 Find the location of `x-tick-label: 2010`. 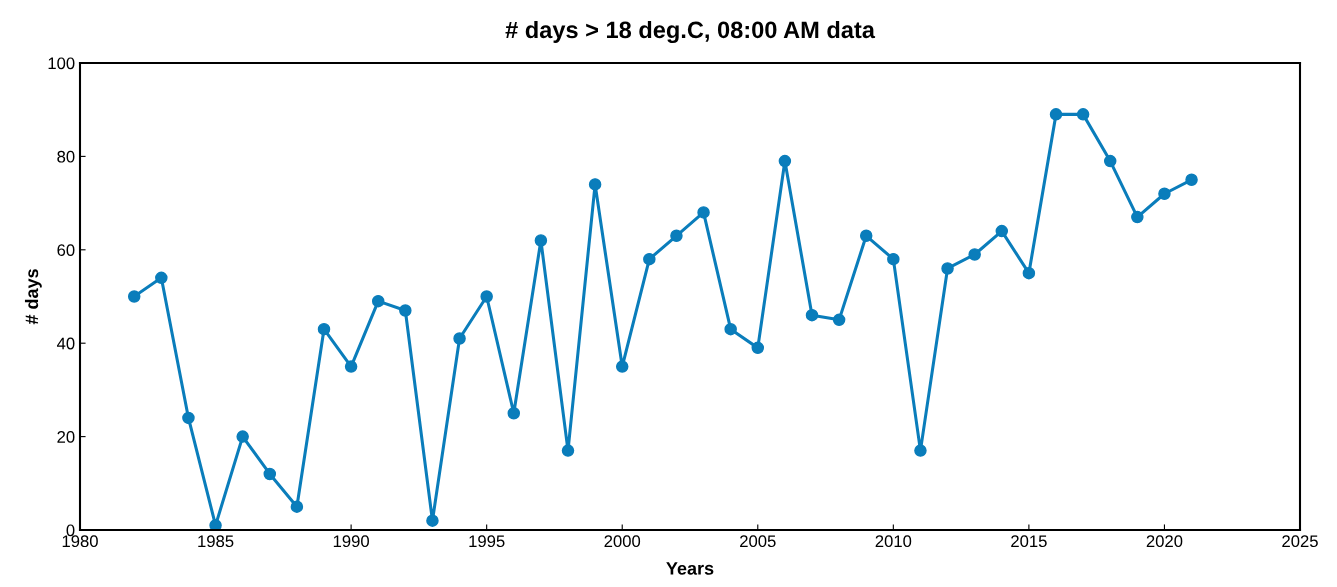

x-tick-label: 2010 is located at coordinates (893, 541).